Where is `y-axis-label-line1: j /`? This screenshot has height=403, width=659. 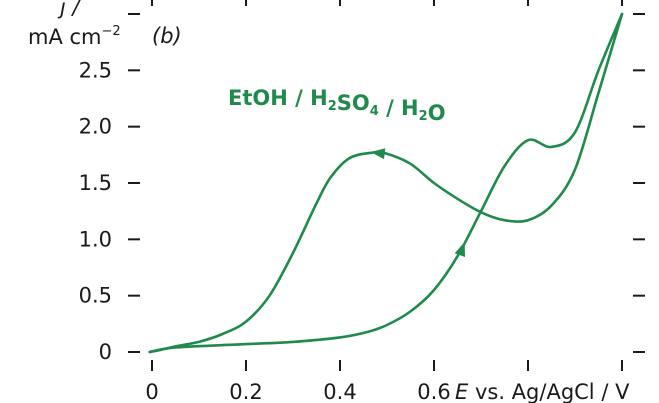
y-axis-label-line1: j / is located at coordinates (69, 9).